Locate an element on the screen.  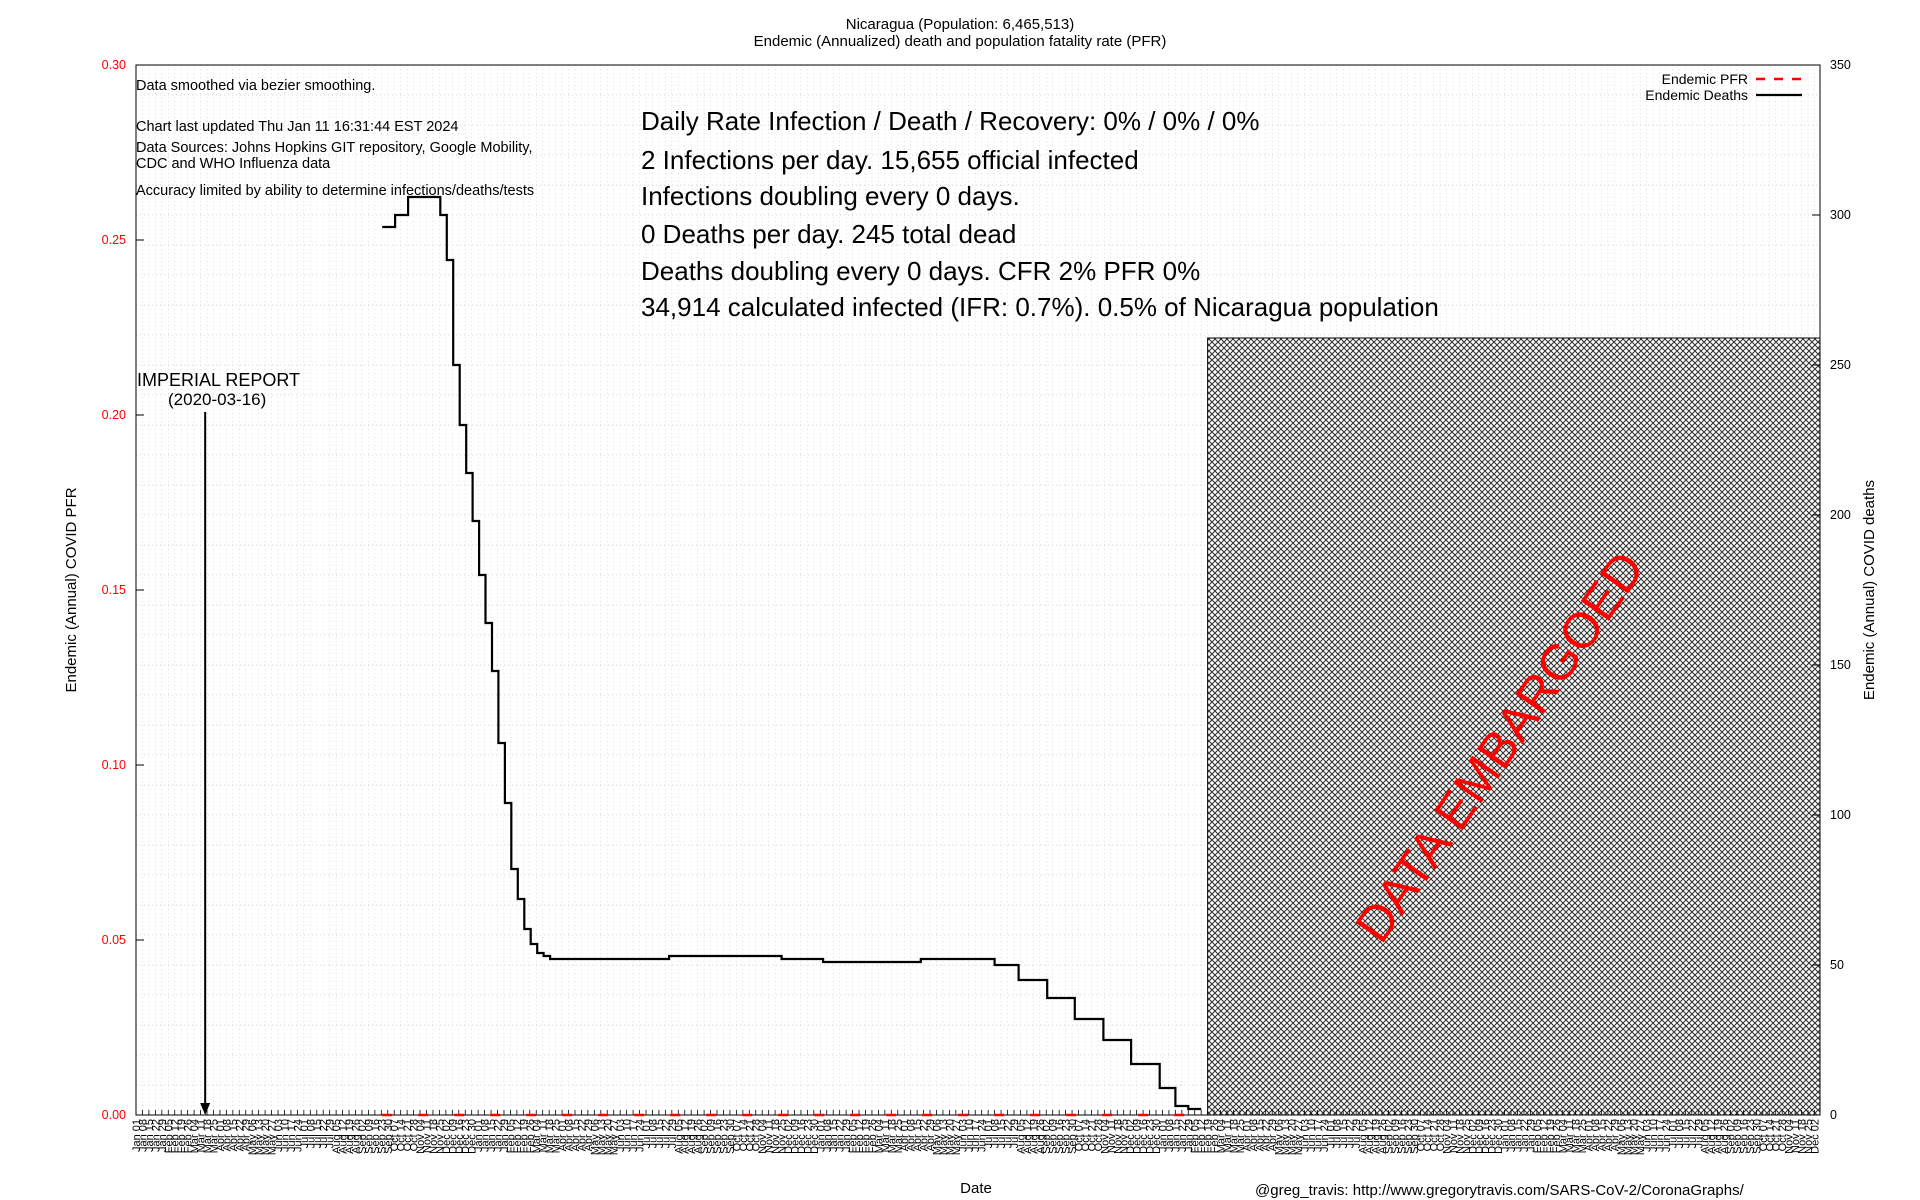
x-tick-label: Jan 22 is located at coordinates (499, 1135).